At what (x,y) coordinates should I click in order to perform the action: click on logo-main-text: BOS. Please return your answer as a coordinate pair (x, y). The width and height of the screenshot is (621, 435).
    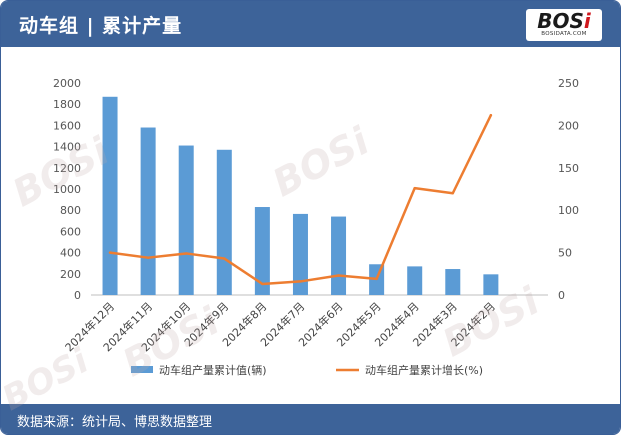
    Looking at the image, I should click on (560, 21).